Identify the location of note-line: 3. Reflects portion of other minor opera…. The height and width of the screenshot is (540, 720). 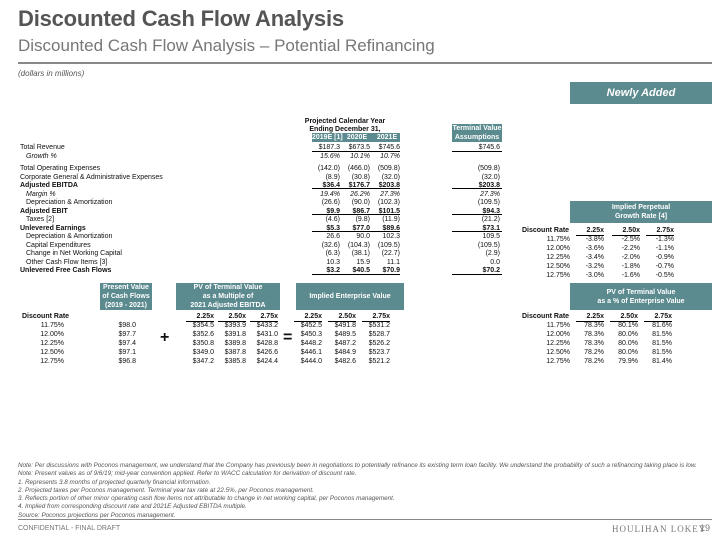
(206, 499).